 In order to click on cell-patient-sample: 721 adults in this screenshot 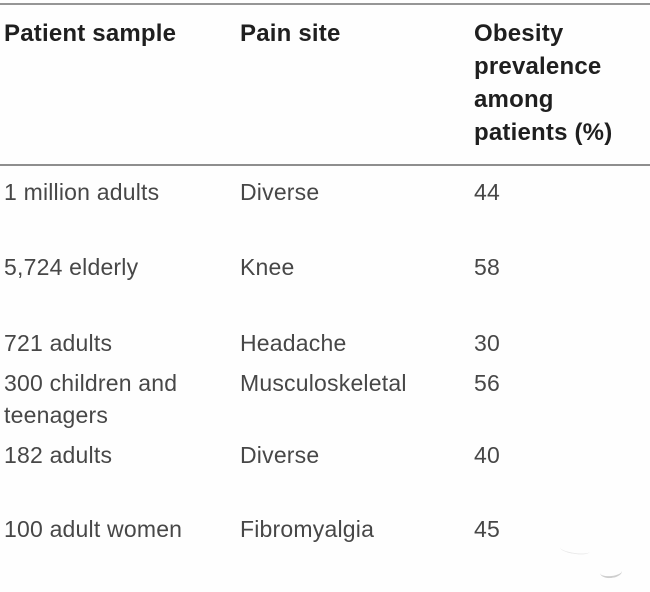, I will do `click(58, 343)`.